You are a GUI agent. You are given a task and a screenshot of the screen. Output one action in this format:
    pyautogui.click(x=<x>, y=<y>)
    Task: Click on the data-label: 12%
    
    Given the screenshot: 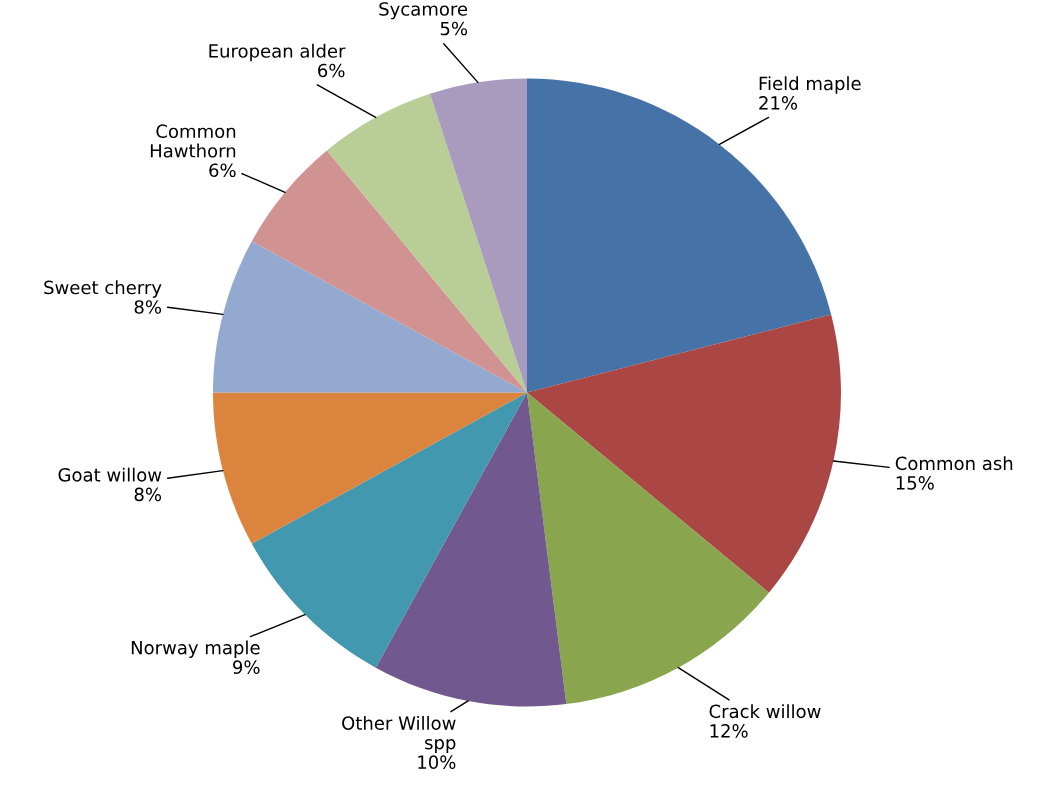 What is the action you would take?
    pyautogui.click(x=729, y=731)
    